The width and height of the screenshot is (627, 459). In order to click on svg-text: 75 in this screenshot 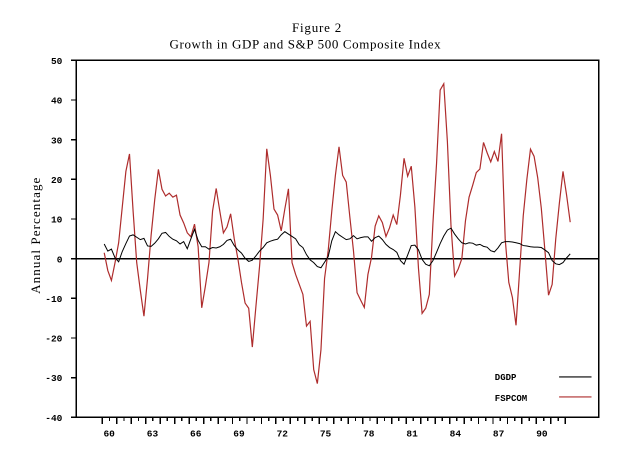, I will do `click(326, 433)`.